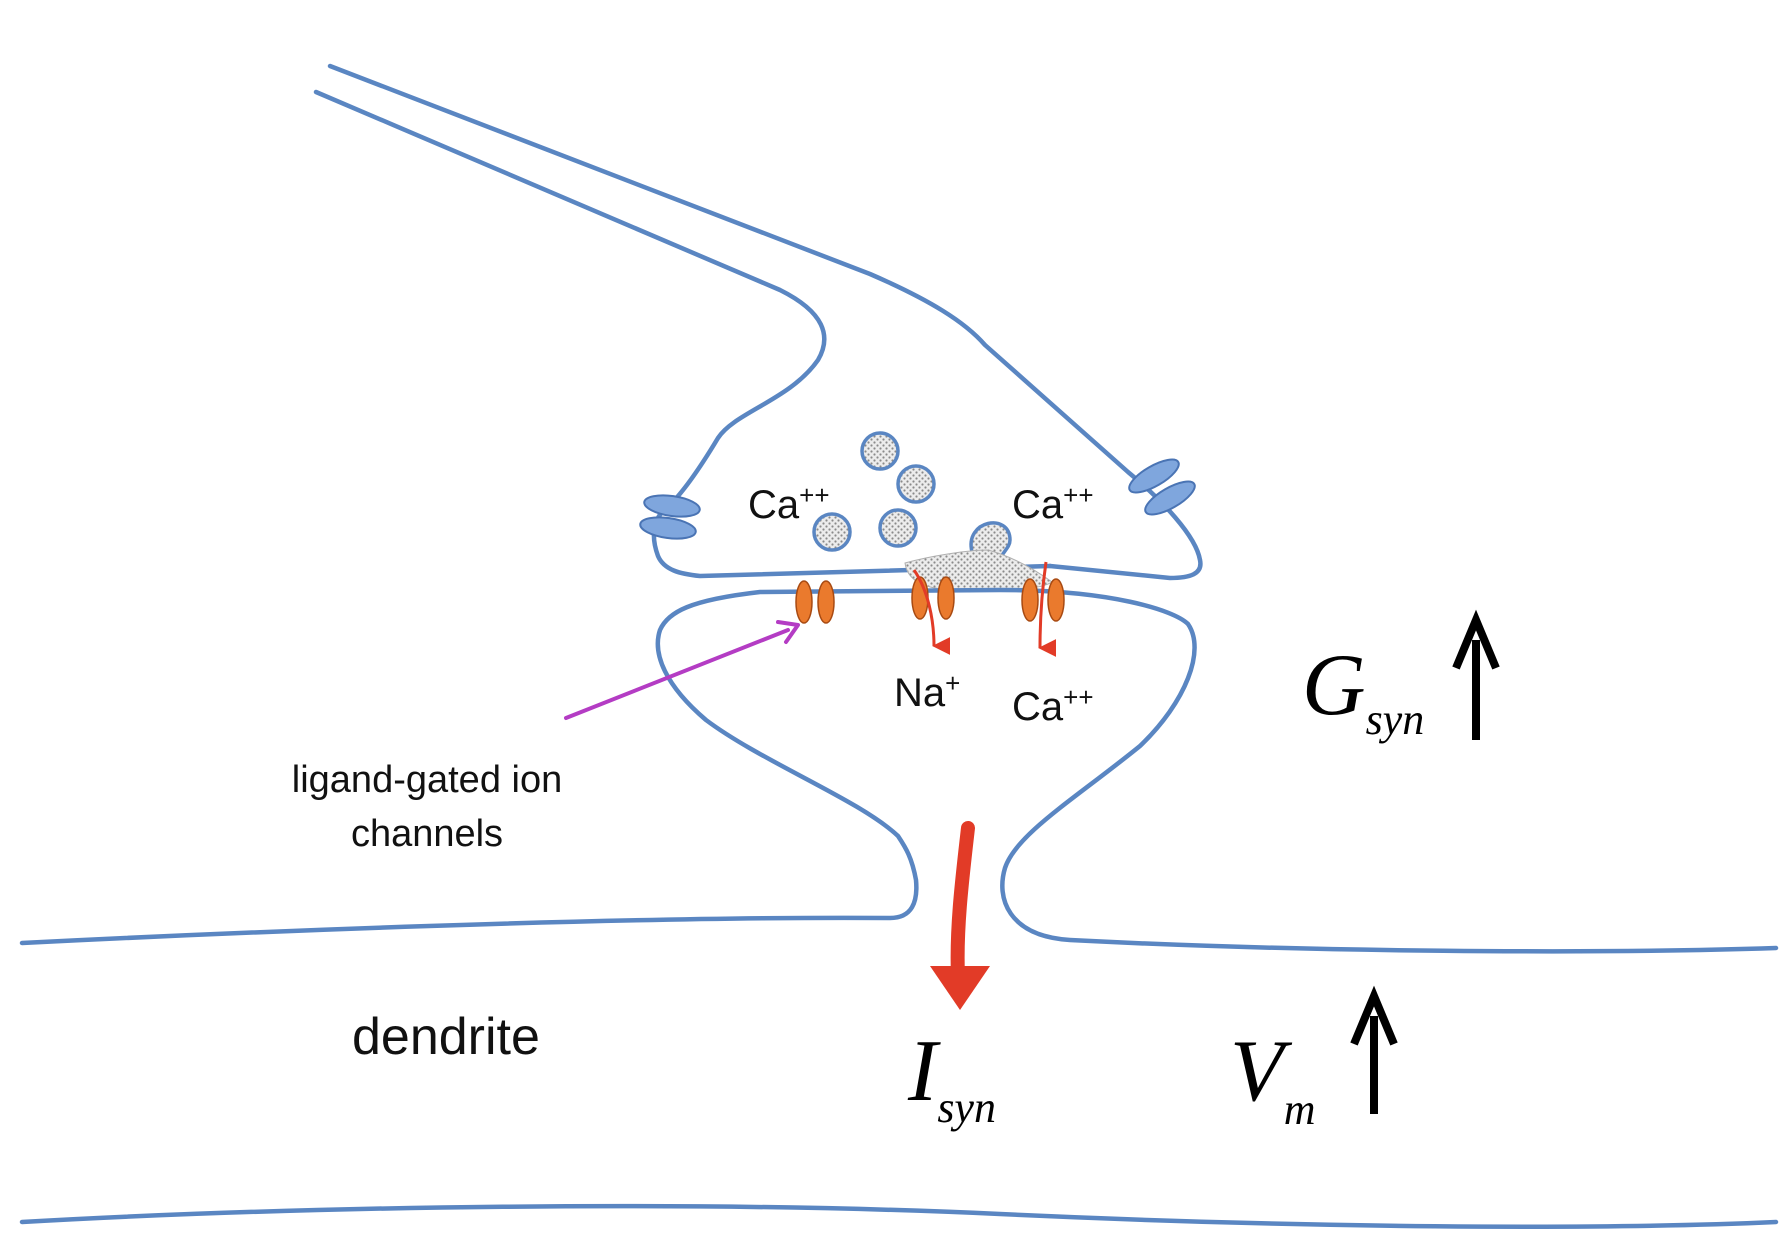 The image size is (1792, 1258). What do you see at coordinates (1261, 1071) in the screenshot?
I see `vm-main: V` at bounding box center [1261, 1071].